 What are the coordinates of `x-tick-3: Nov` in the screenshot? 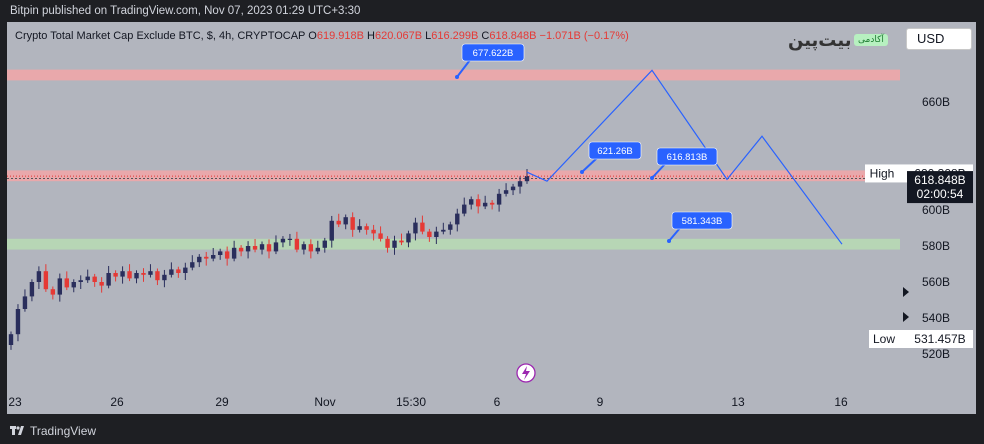 It's located at (324, 402).